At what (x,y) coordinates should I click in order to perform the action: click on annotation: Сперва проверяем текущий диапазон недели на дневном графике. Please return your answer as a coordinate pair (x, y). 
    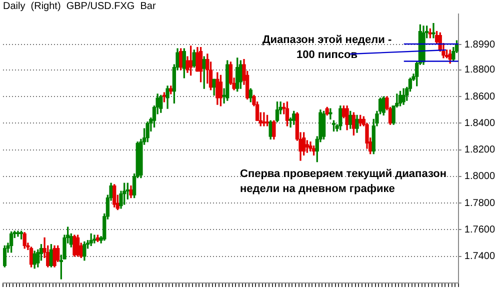
    Looking at the image, I should click on (343, 181).